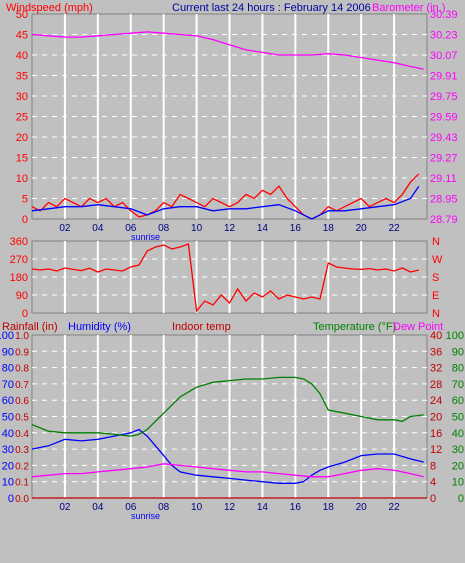 The image size is (465, 563). I want to click on humidity-tick-label: 70, so click(8, 385).